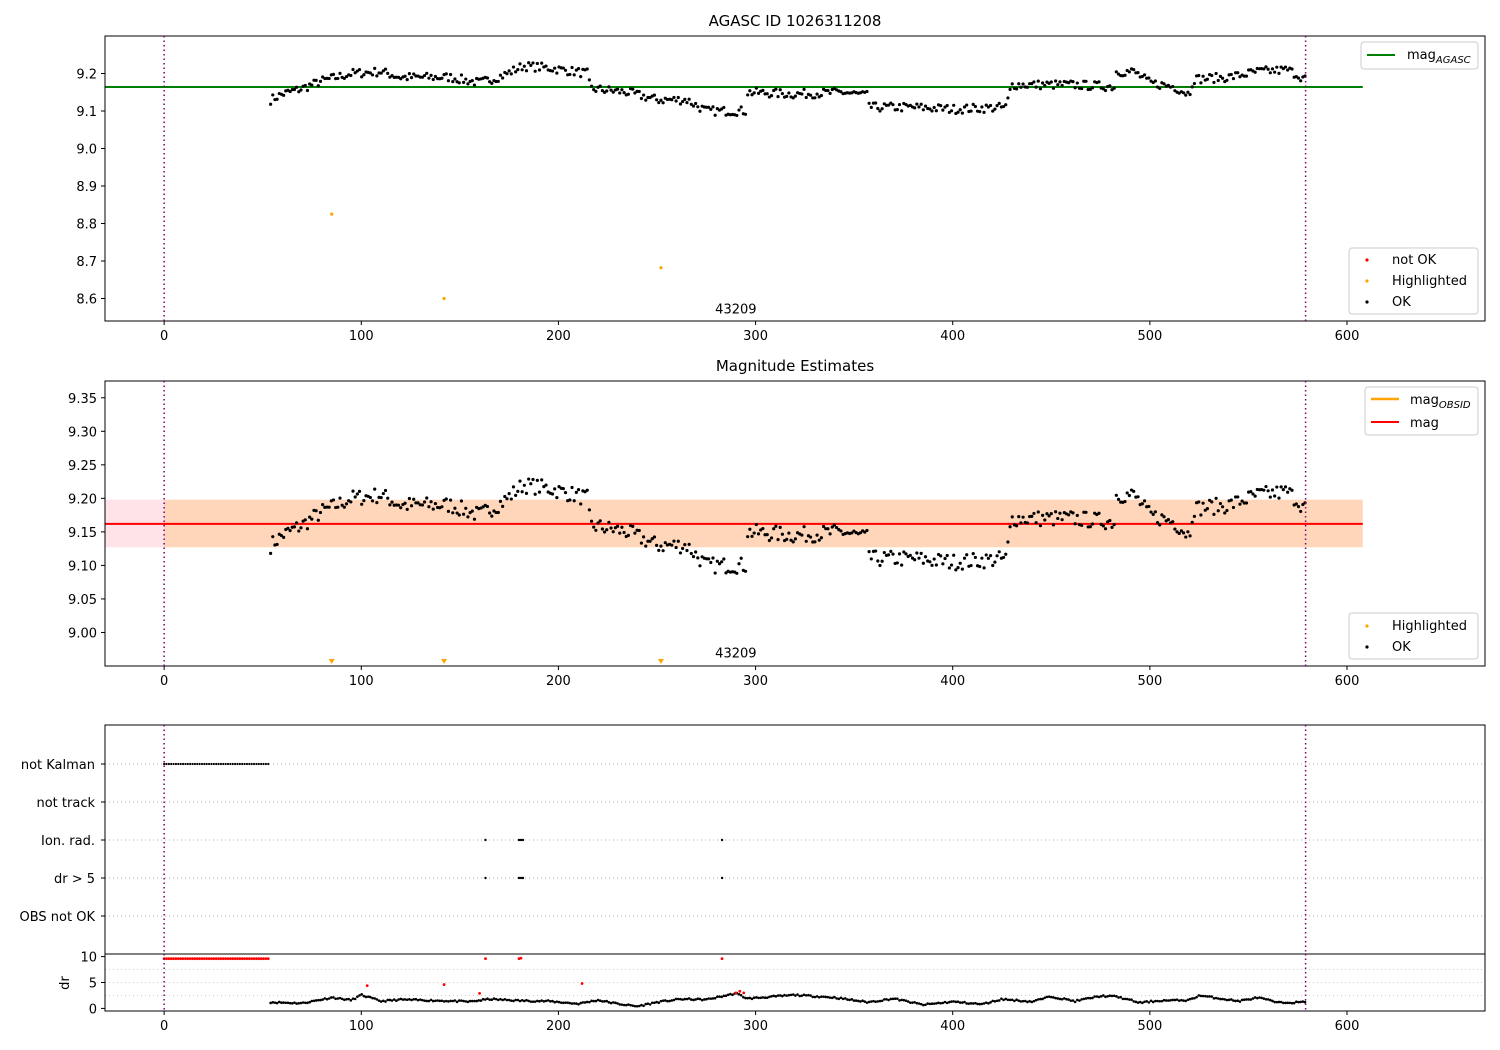  I want to click on panel-1-title: AGASC ID 1026311208, so click(795, 21).